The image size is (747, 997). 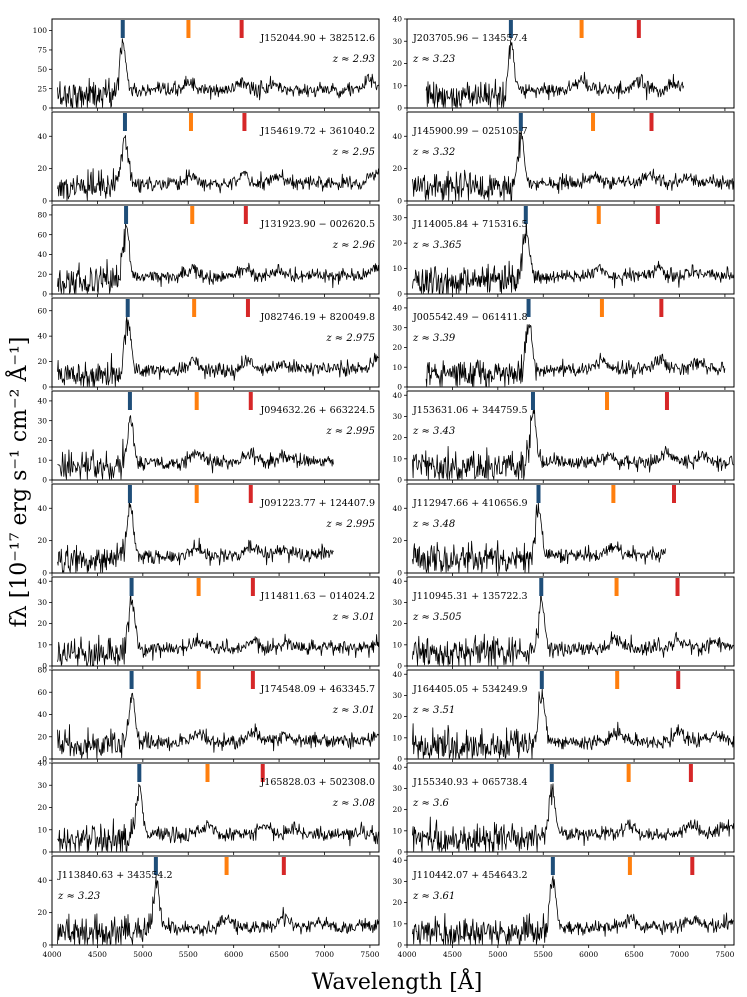 I want to click on object-name: J203705.96 − 134557.4, so click(x=470, y=38).